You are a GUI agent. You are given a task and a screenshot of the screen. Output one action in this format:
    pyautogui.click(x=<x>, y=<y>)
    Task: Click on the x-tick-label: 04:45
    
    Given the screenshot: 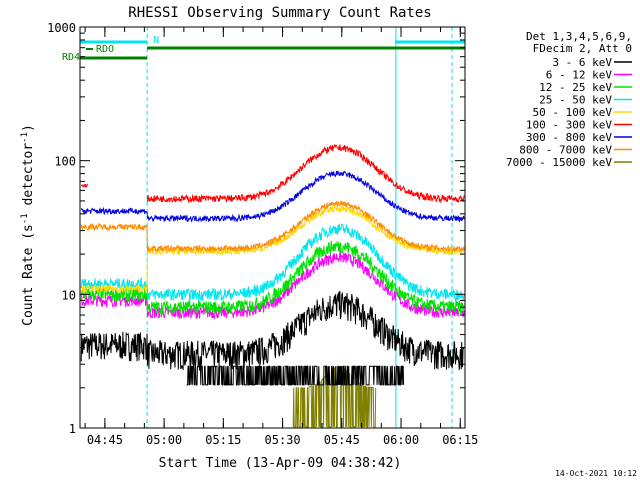 What is the action you would take?
    pyautogui.click(x=105, y=440)
    